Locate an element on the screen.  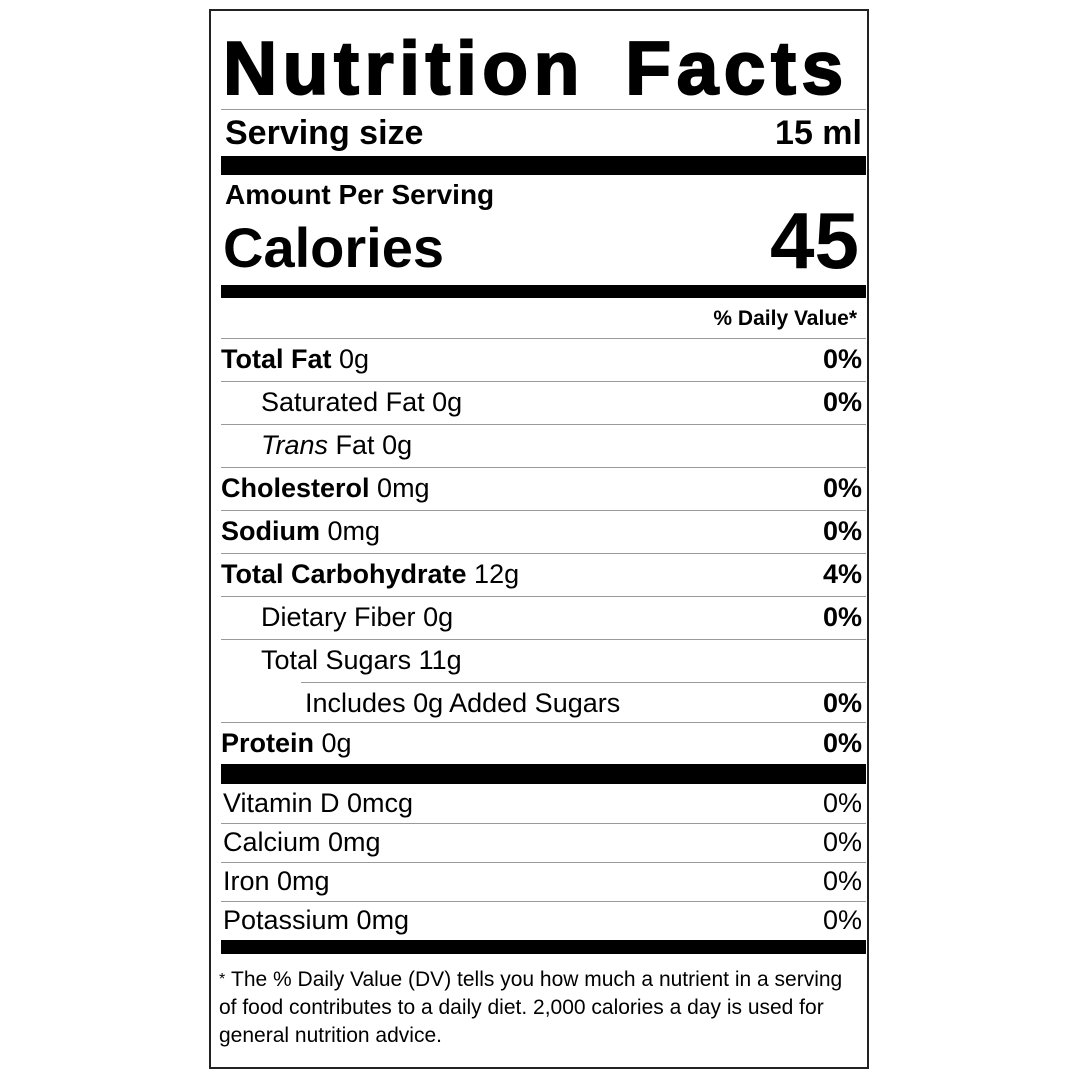
nutrient-row: Total Carbohydrate 12g 4% is located at coordinates (543, 574).